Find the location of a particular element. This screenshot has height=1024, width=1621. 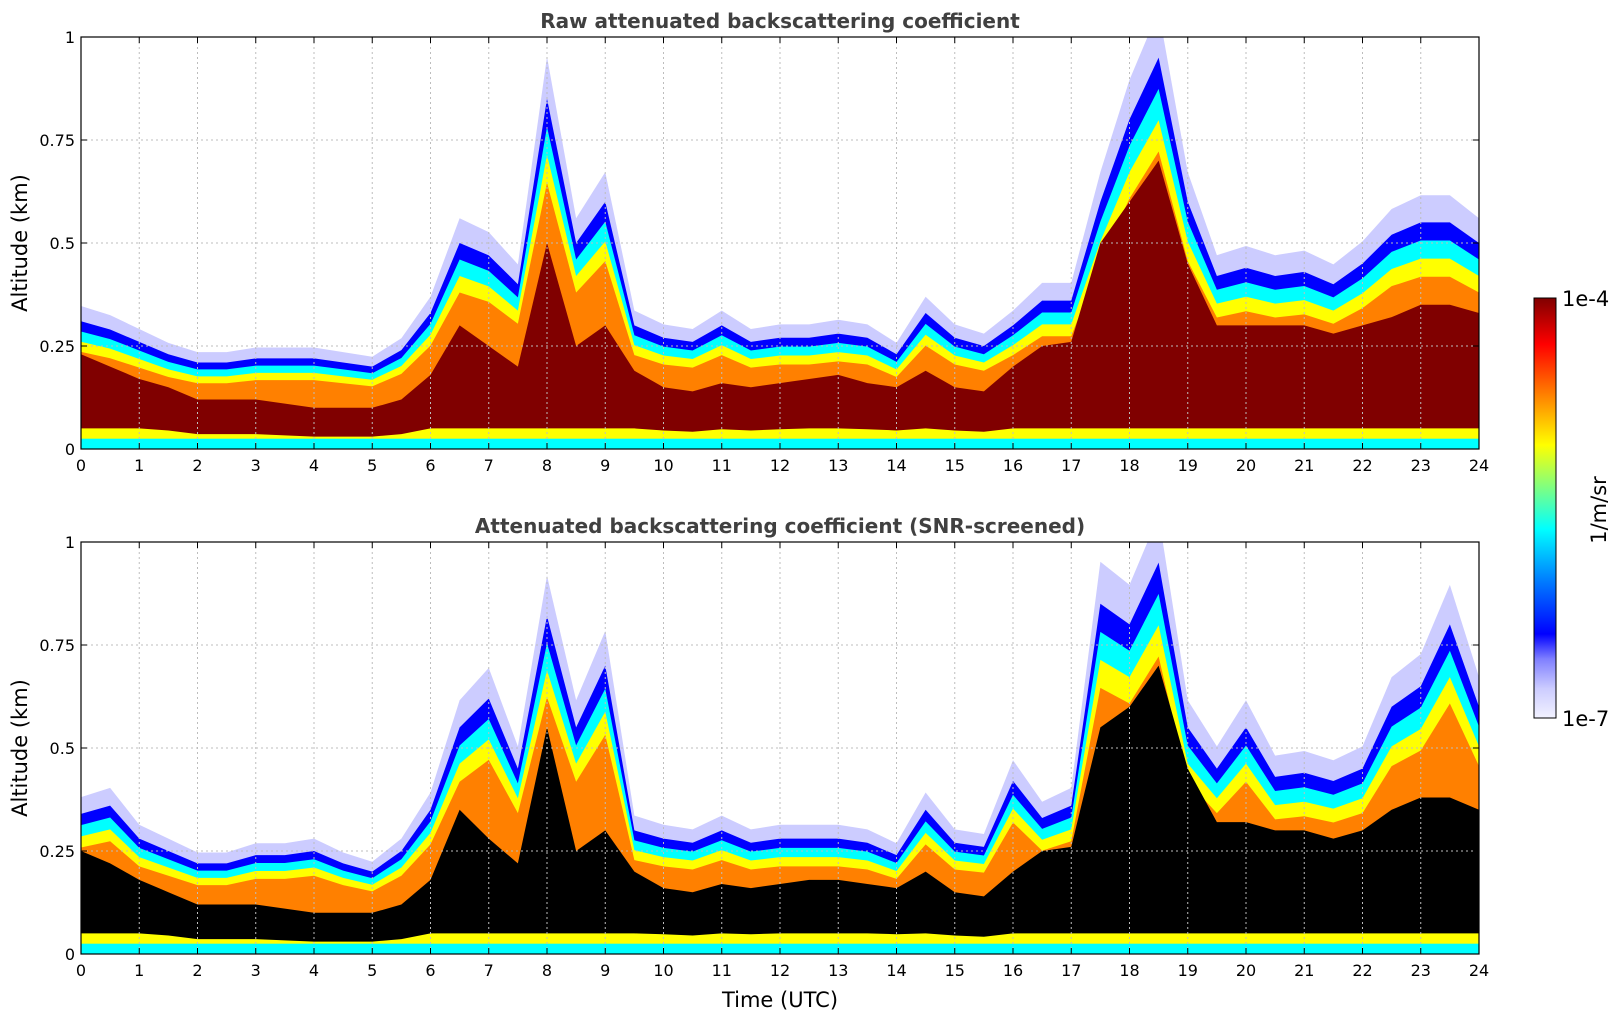

colorbar-min-label: 1e-7 is located at coordinates (1585, 719).